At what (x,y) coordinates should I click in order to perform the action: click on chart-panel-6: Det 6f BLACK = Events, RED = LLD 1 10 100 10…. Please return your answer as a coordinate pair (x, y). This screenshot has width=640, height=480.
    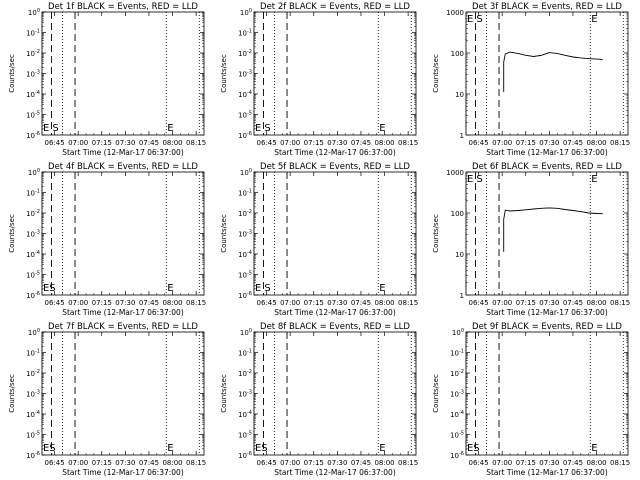
    Looking at the image, I should click on (531, 239).